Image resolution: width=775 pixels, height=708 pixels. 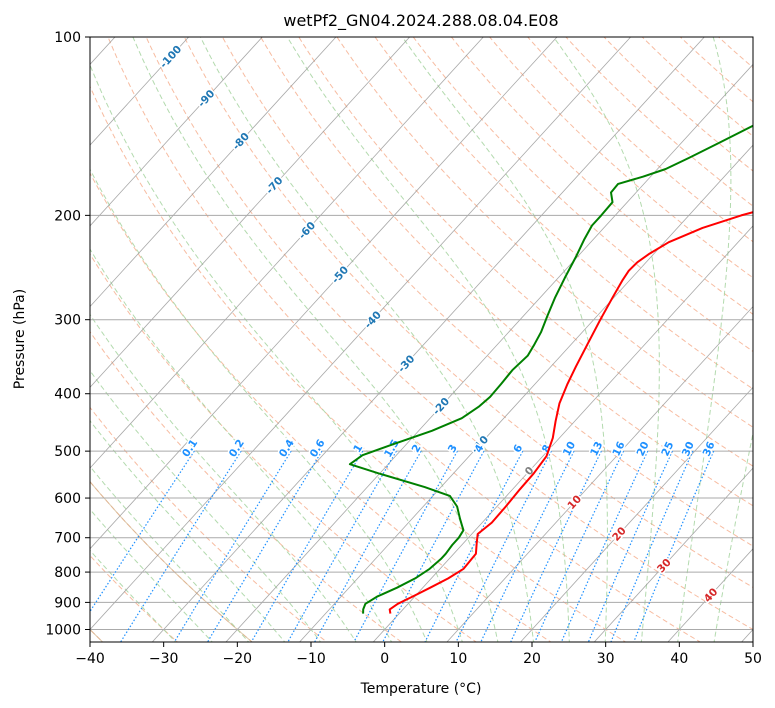 What do you see at coordinates (318, 448) in the screenshot?
I see `mixing-ratio-label: 0.6` at bounding box center [318, 448].